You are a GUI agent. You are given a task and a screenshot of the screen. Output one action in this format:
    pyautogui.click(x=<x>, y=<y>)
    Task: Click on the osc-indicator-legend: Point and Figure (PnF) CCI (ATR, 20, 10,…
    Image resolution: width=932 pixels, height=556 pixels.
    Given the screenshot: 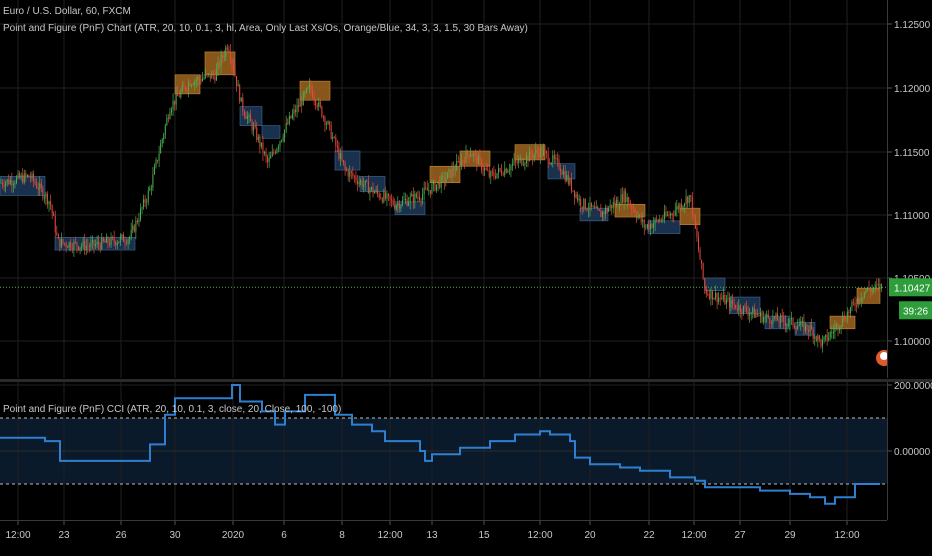 What is the action you would take?
    pyautogui.click(x=172, y=409)
    